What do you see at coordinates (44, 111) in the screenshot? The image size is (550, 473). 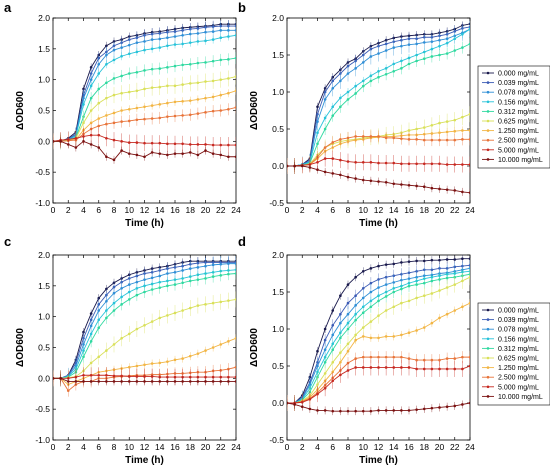 I see `y-tick-label: 0.5` at bounding box center [44, 111].